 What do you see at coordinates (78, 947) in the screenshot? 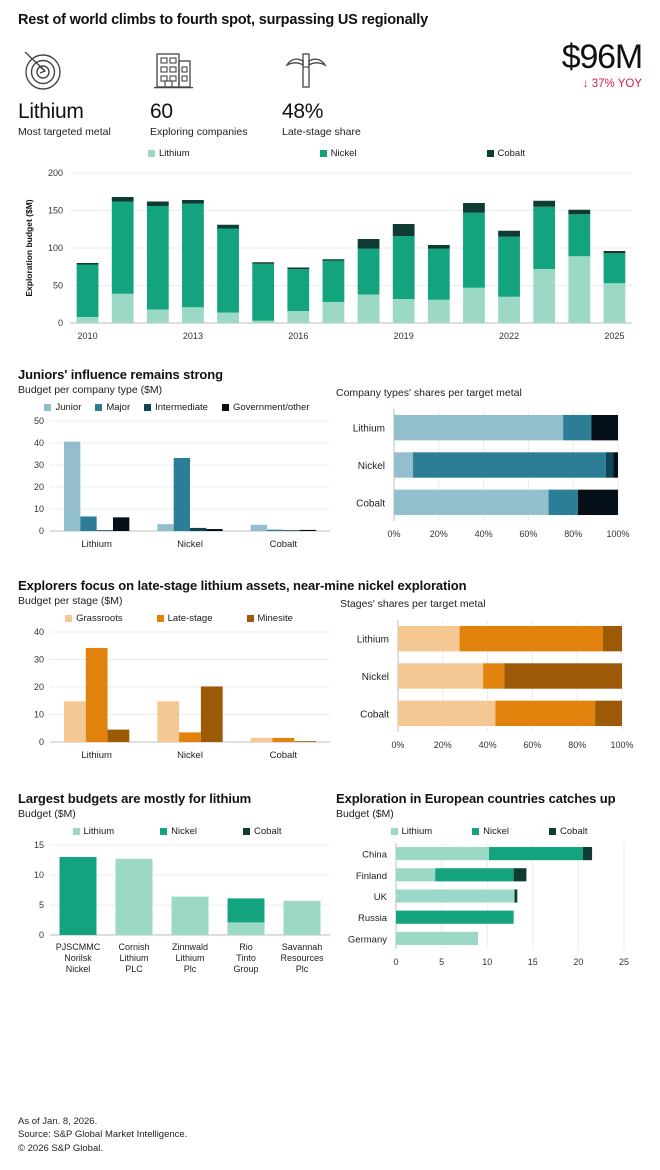
I see `svg-text: PJSCMMC` at bounding box center [78, 947].